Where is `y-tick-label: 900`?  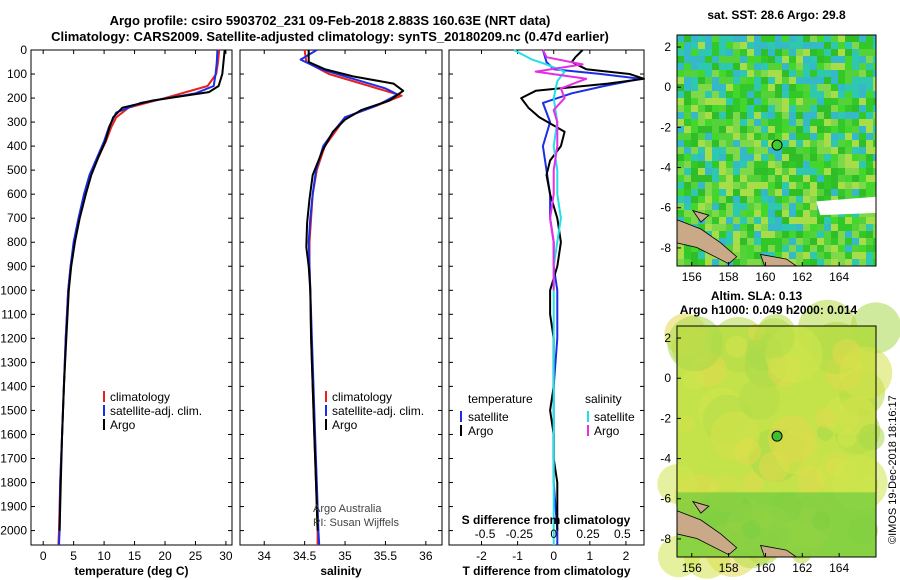 y-tick-label: 900 is located at coordinates (17, 266).